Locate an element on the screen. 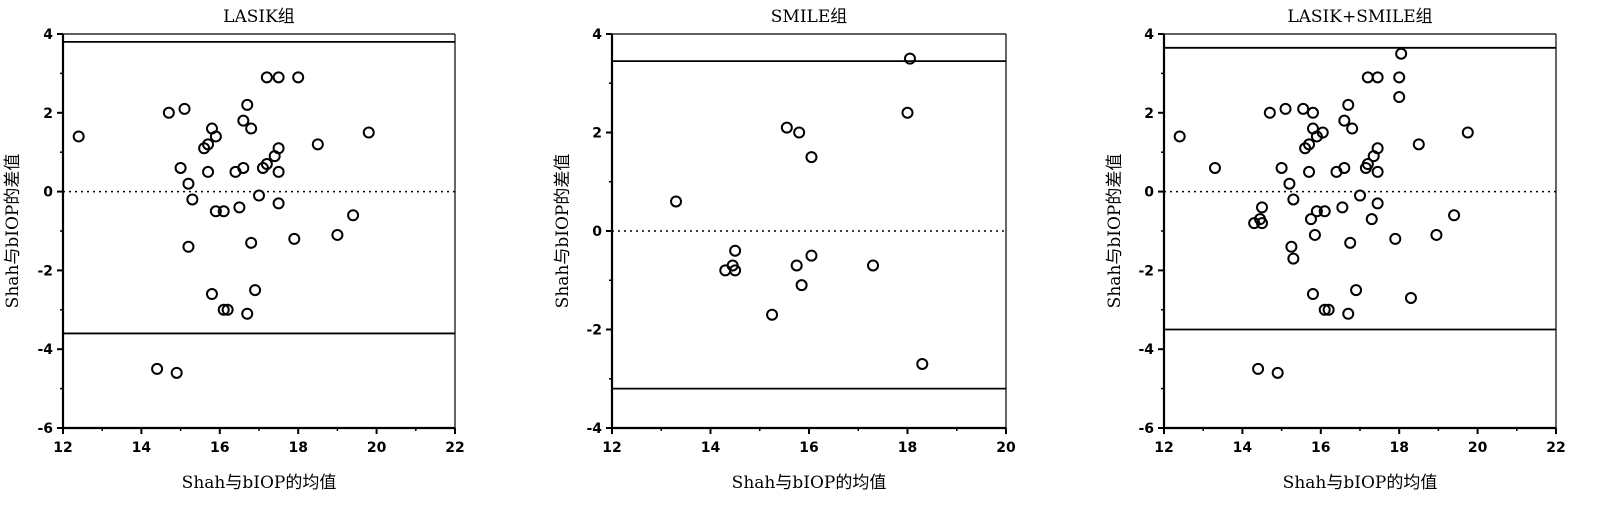 The height and width of the screenshot is (510, 1600). y-tick-label: 2 is located at coordinates (48, 114).